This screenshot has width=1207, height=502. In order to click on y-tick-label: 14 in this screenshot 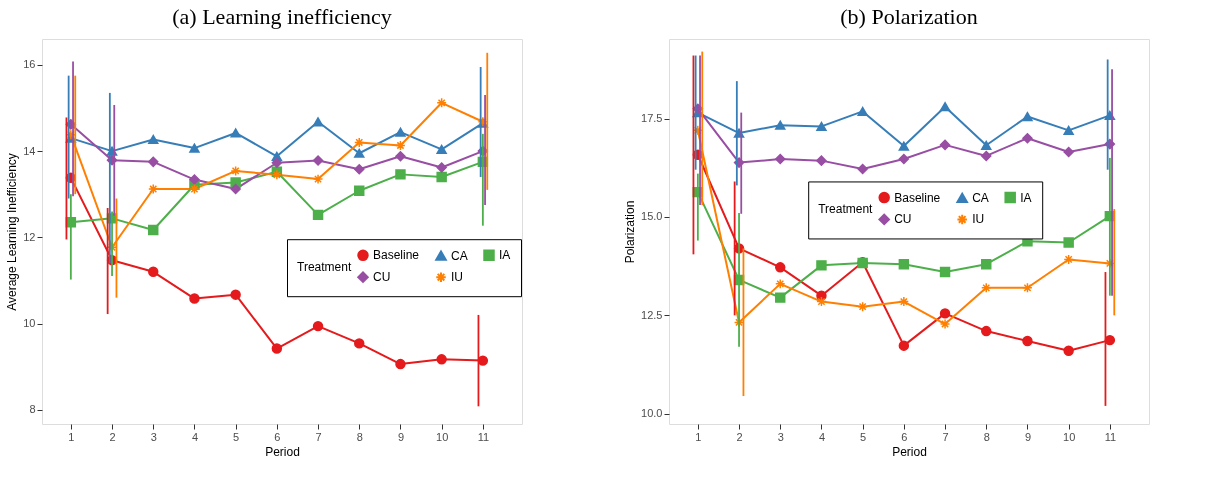, I will do `click(29, 150)`.